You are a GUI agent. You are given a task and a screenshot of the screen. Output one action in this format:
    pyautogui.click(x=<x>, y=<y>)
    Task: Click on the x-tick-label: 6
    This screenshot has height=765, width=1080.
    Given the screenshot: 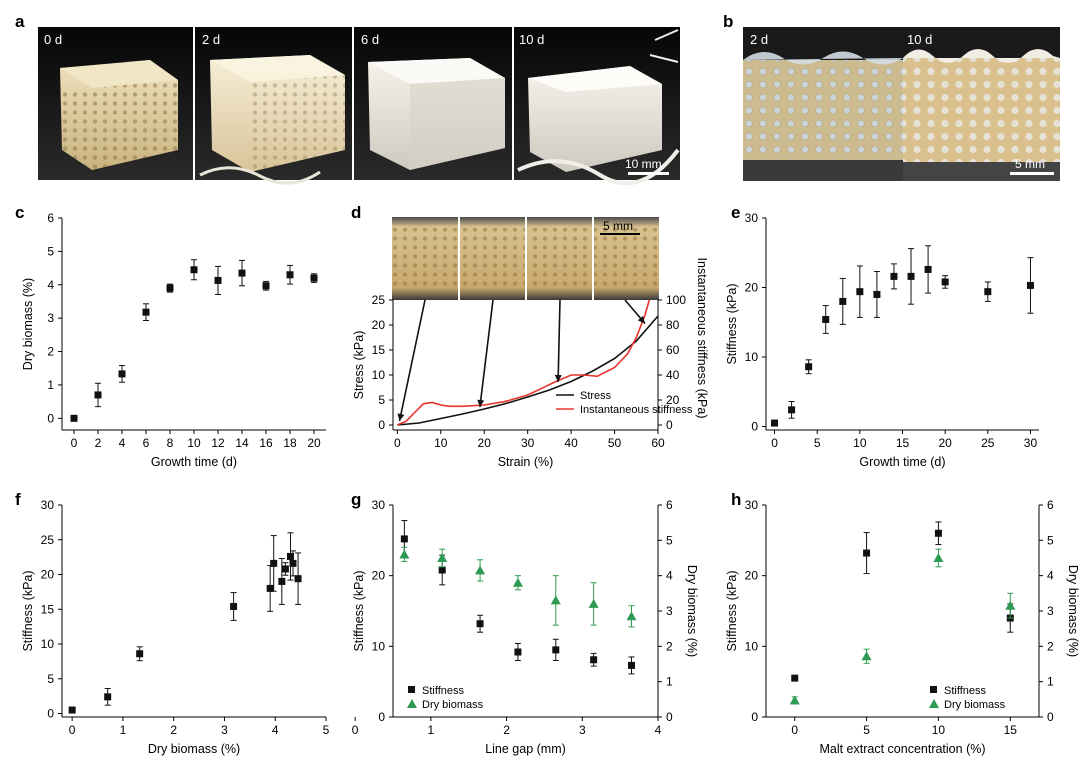 What is the action you would take?
    pyautogui.click(x=146, y=443)
    